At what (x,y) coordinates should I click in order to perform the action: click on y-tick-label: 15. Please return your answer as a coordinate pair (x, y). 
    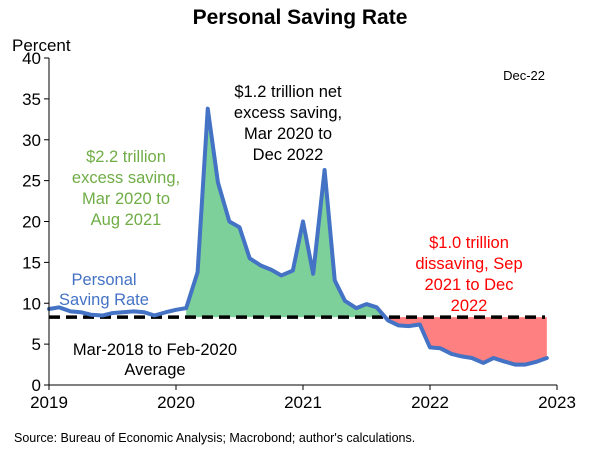
    Looking at the image, I should click on (31, 262).